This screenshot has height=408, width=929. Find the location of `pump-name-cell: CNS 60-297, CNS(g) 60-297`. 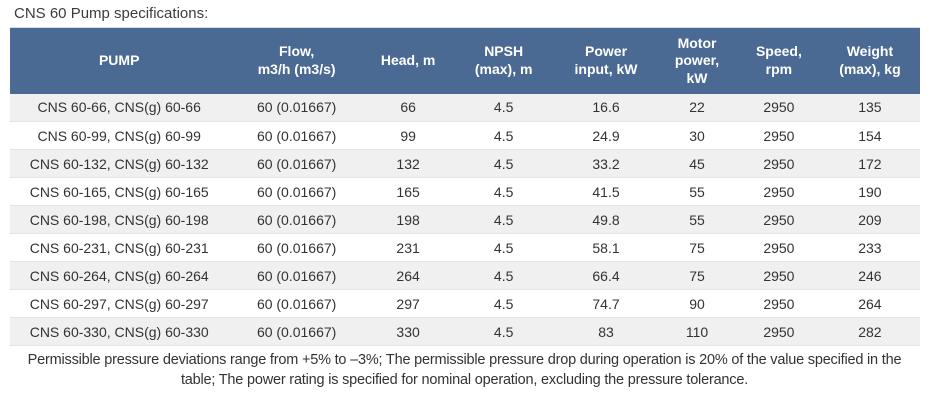

pump-name-cell: CNS 60-297, CNS(g) 60-297 is located at coordinates (119, 303).